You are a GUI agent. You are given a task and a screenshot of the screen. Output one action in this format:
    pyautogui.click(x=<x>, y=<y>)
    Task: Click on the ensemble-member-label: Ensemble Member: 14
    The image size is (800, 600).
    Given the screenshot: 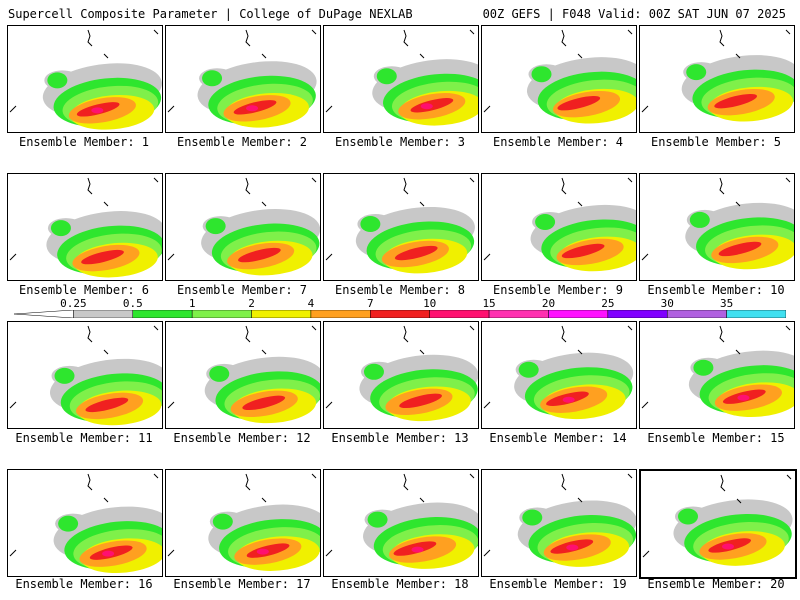 What is the action you would take?
    pyautogui.click(x=558, y=438)
    